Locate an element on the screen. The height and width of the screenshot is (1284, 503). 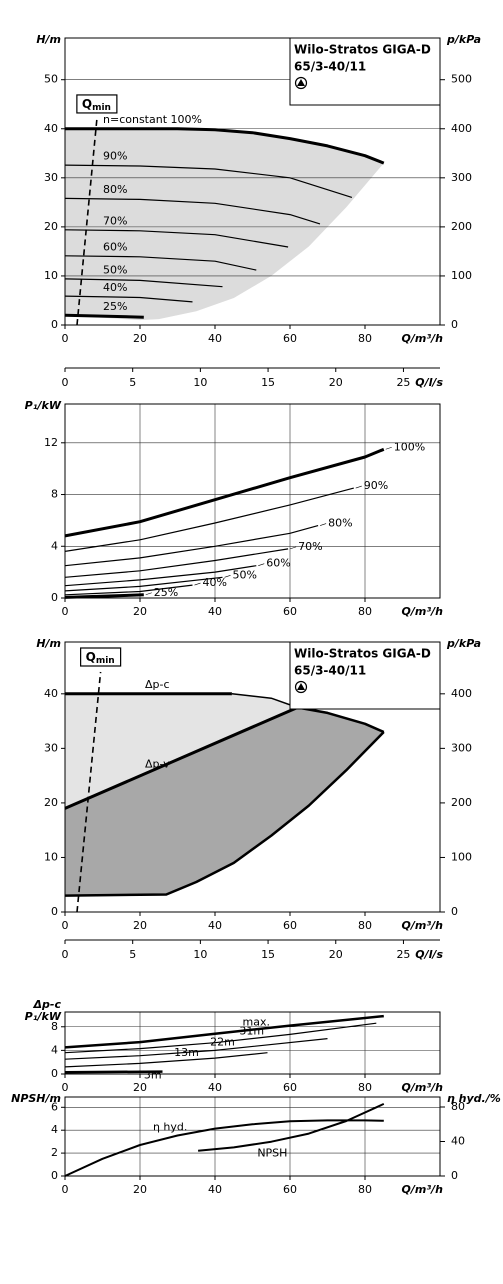
y-tick-label: 40 is located at coordinates (51, 128).